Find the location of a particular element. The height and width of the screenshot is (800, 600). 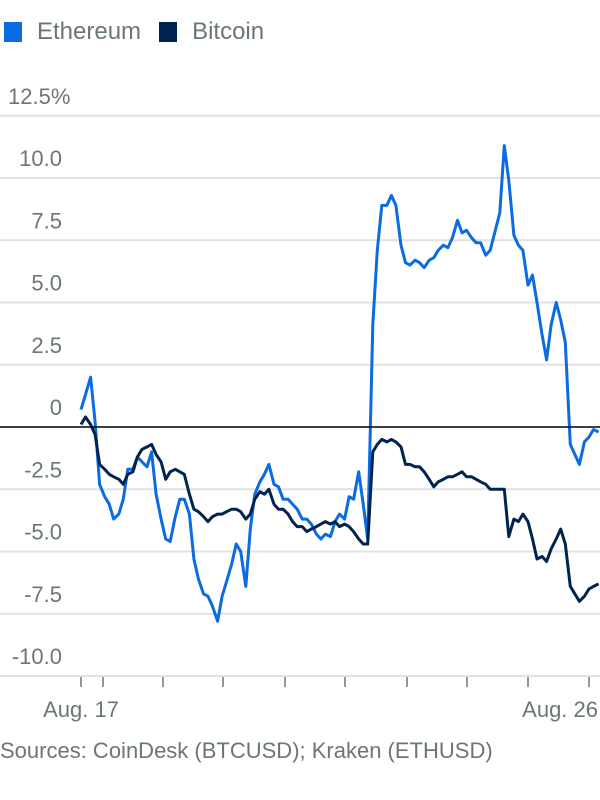

legend-swatch-bitcoin is located at coordinates (168, 32).